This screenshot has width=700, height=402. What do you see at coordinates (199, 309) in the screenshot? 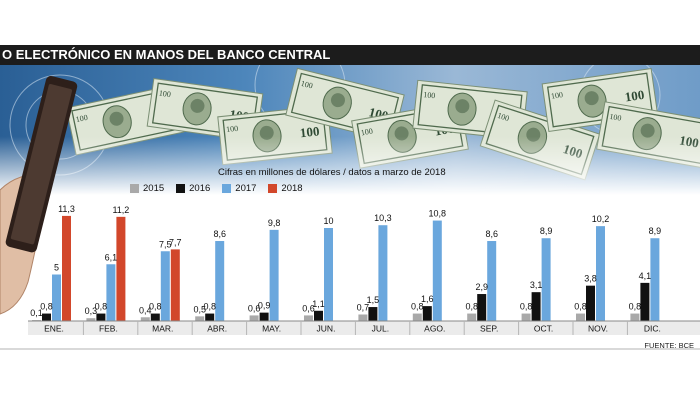
I see `data-label-2015-3: 0,5` at bounding box center [199, 309].